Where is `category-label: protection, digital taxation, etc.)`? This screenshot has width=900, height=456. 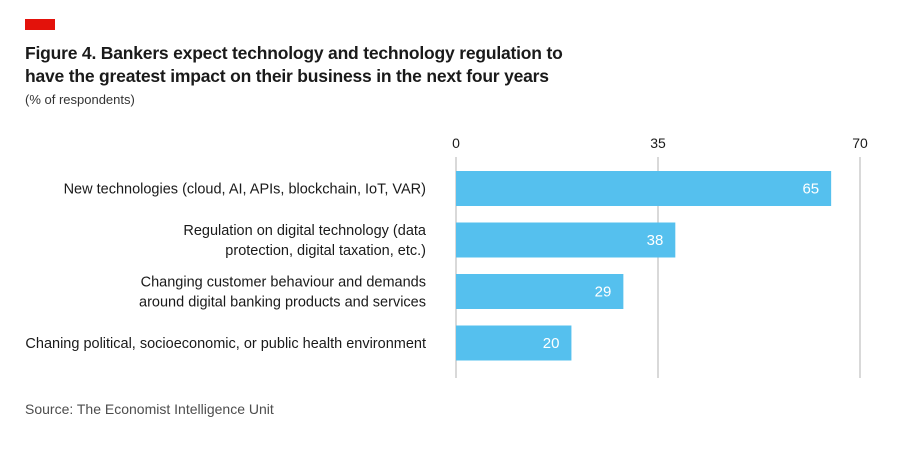
category-label: protection, digital taxation, etc.) is located at coordinates (325, 251).